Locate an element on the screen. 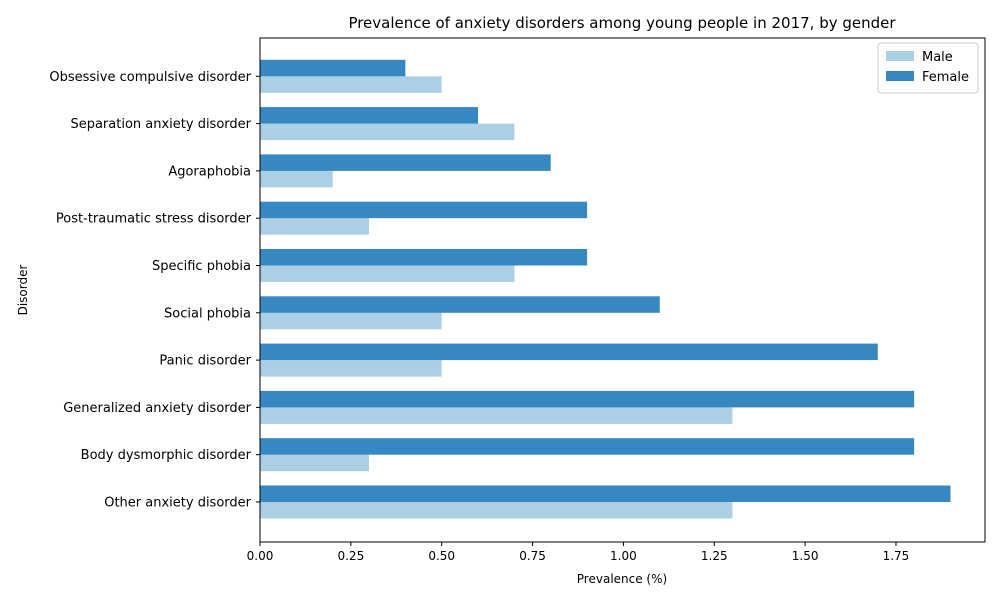 This screenshot has height=604, width=1000. legend-swatch-female is located at coordinates (900, 76).